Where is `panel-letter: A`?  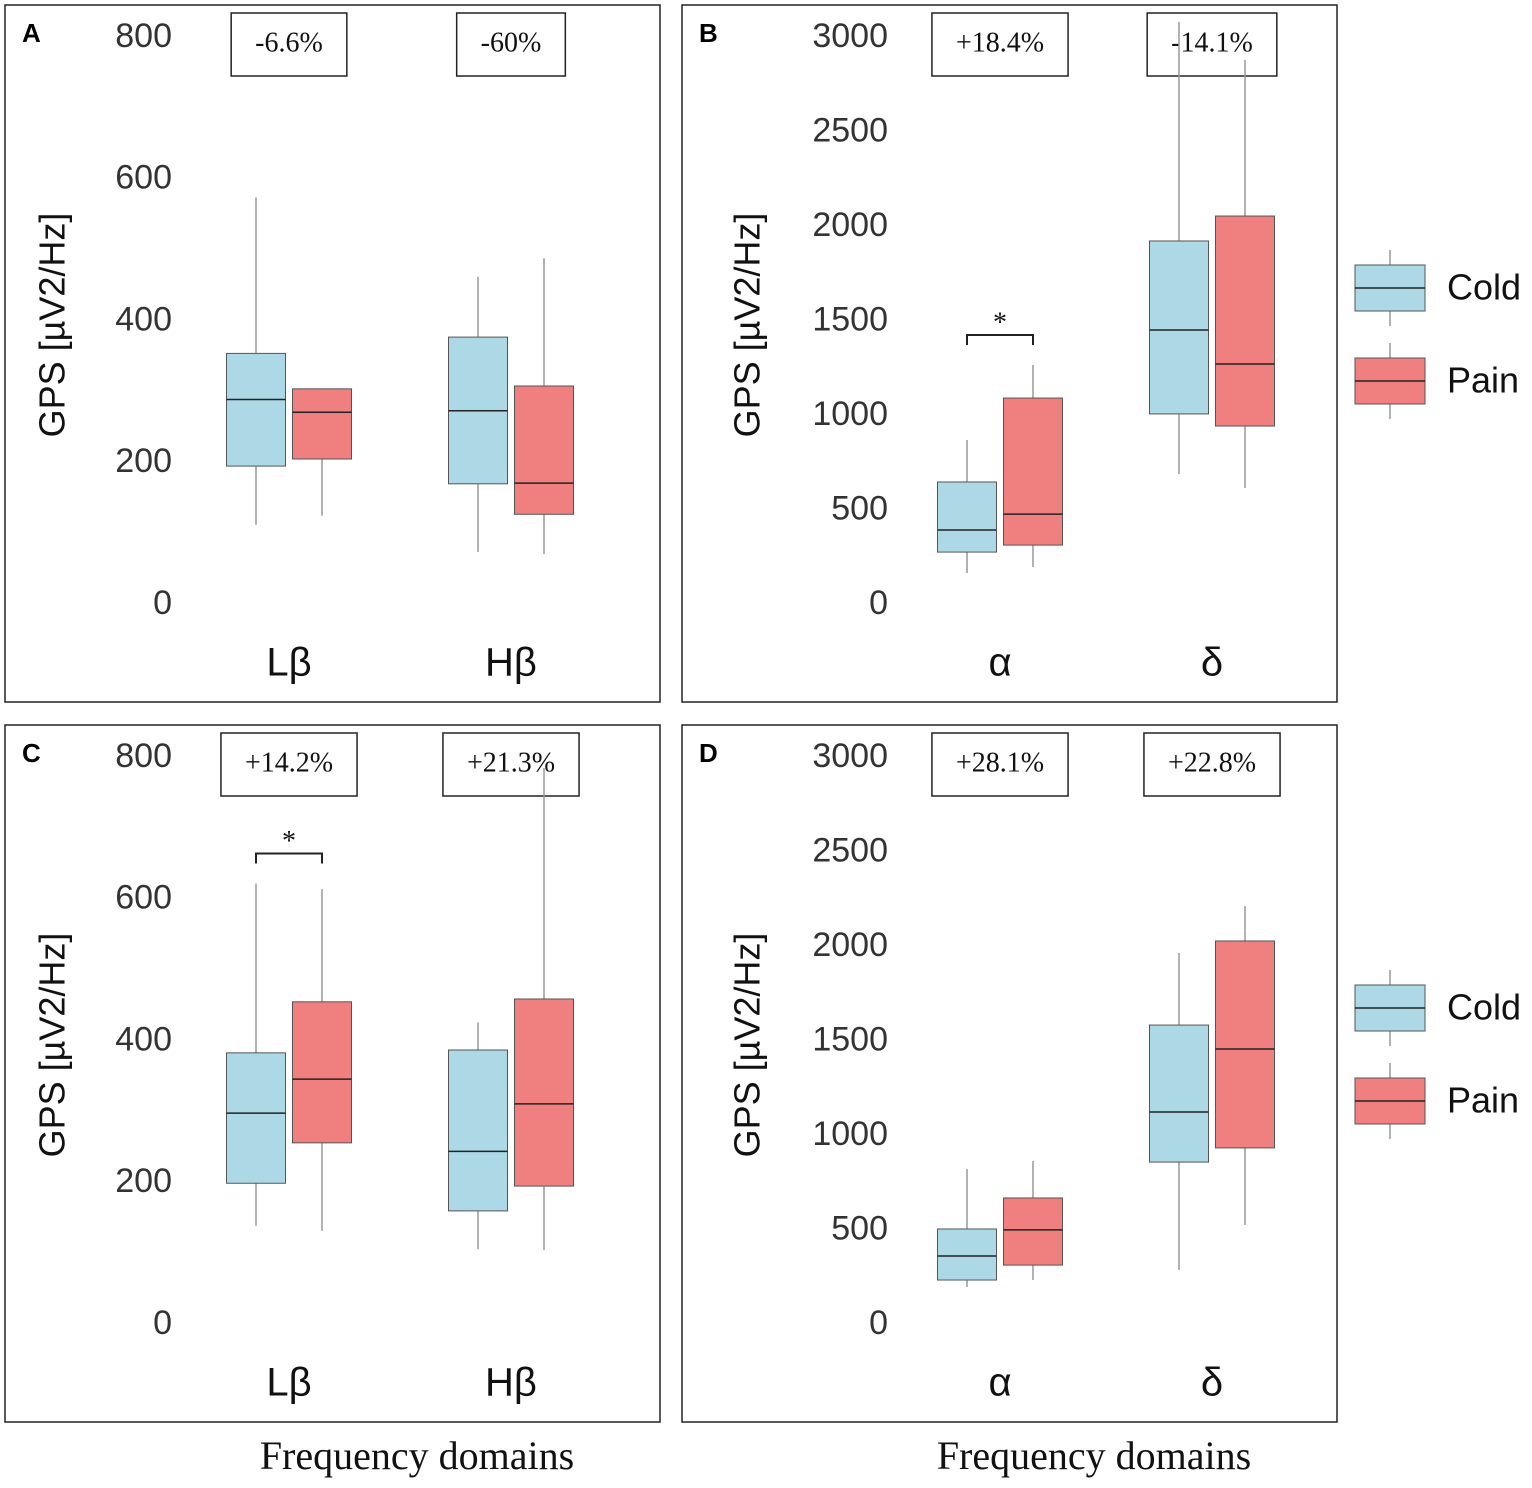
panel-letter: A is located at coordinates (31, 33).